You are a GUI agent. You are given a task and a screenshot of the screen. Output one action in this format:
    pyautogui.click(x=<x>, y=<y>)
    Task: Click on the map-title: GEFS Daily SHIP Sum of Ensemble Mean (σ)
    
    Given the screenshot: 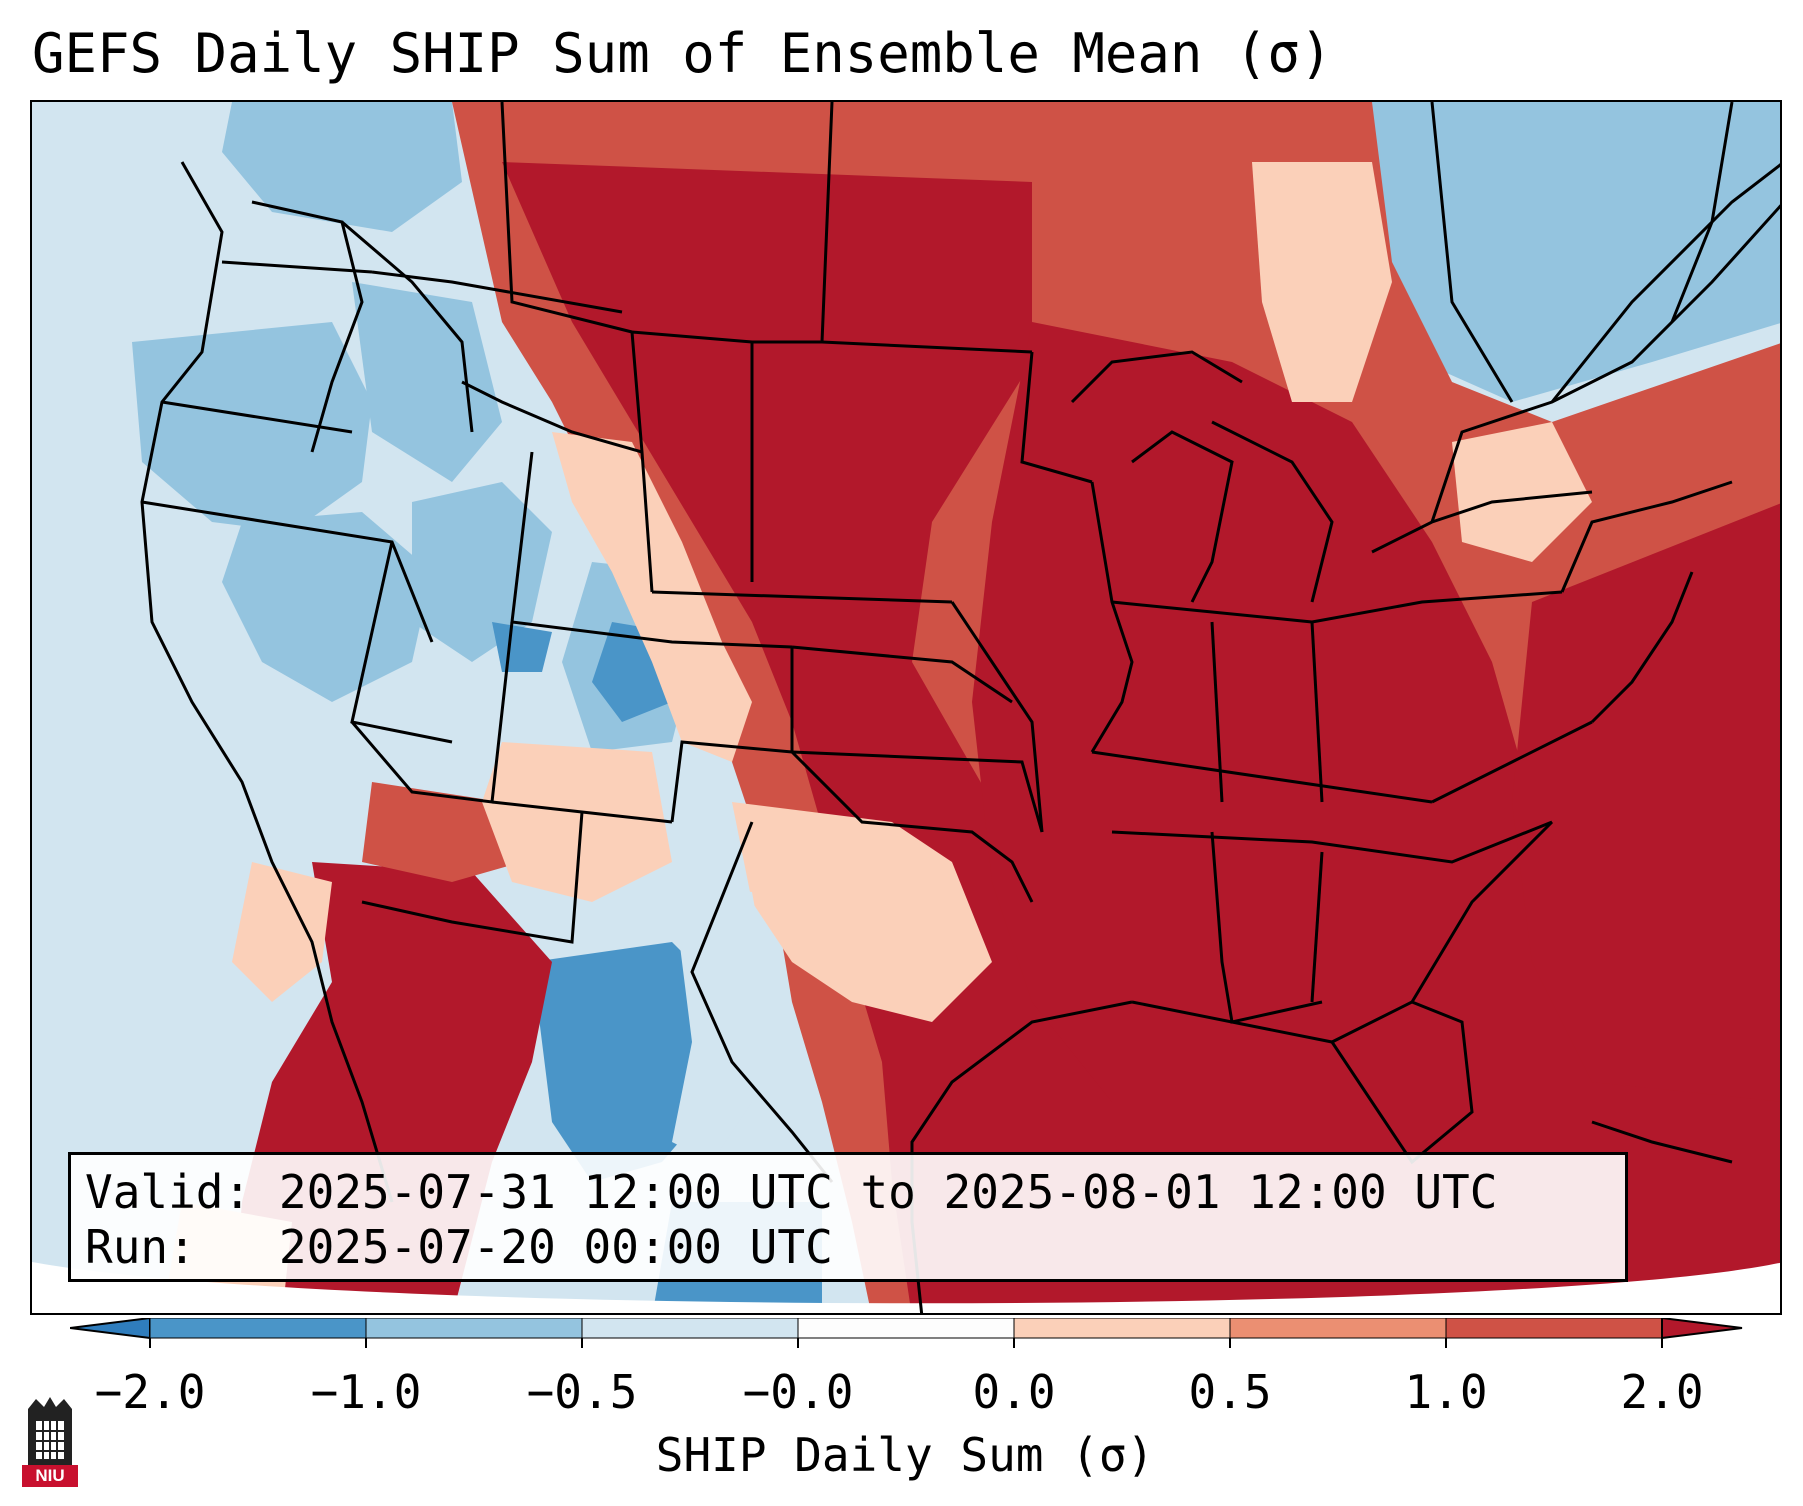 What is the action you would take?
    pyautogui.click(x=682, y=53)
    